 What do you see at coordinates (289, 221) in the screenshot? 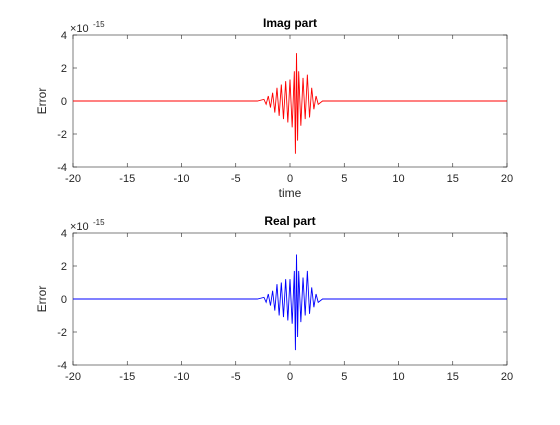
I see `chart-title: Real part` at bounding box center [289, 221].